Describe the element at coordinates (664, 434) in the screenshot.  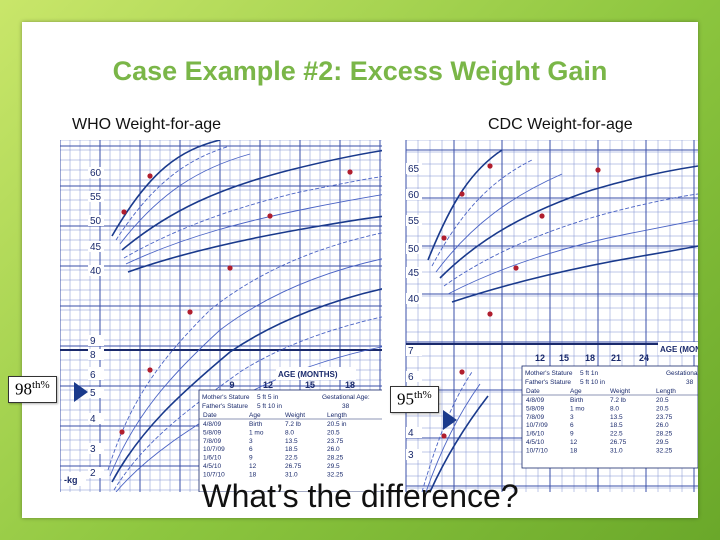
I see `table-cell: 28.25` at that location.